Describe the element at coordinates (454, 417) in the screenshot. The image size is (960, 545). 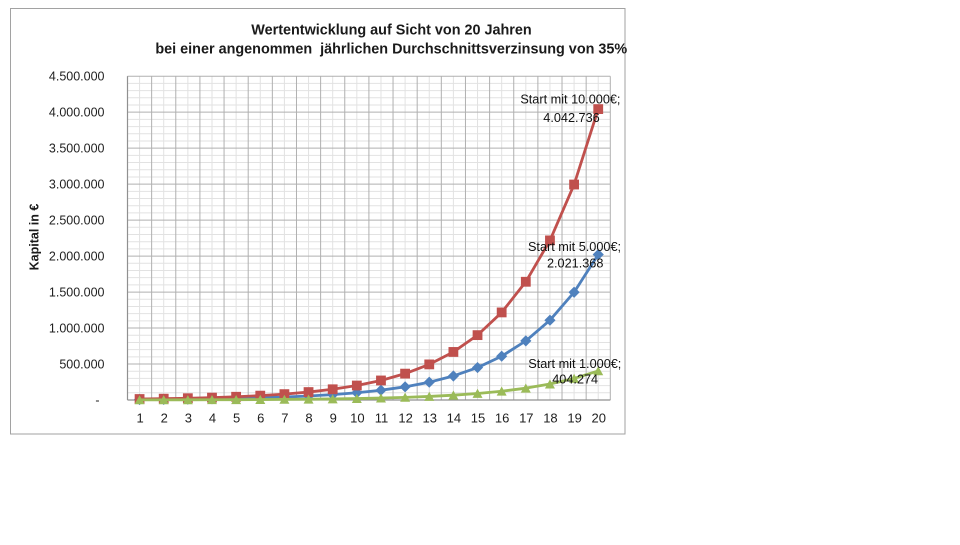
I see `svg-text: 14` at that location.